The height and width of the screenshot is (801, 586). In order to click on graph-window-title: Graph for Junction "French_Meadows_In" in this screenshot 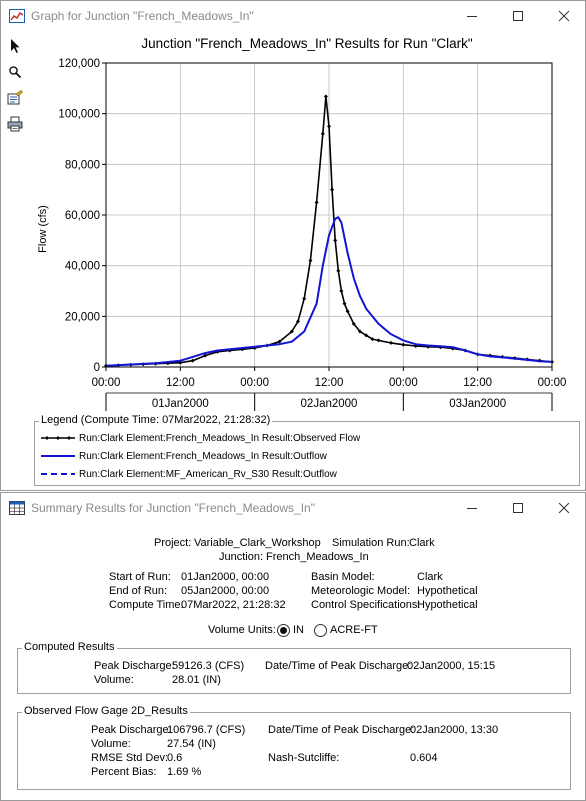, I will do `click(142, 16)`.